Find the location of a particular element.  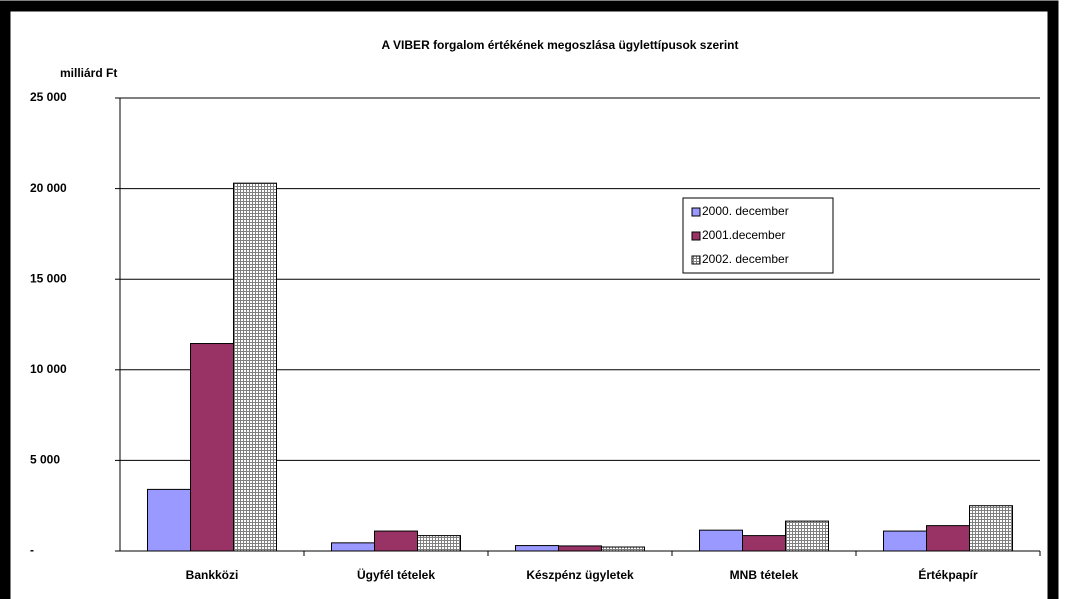

y-axis-label: milliárd Ft is located at coordinates (88, 73).